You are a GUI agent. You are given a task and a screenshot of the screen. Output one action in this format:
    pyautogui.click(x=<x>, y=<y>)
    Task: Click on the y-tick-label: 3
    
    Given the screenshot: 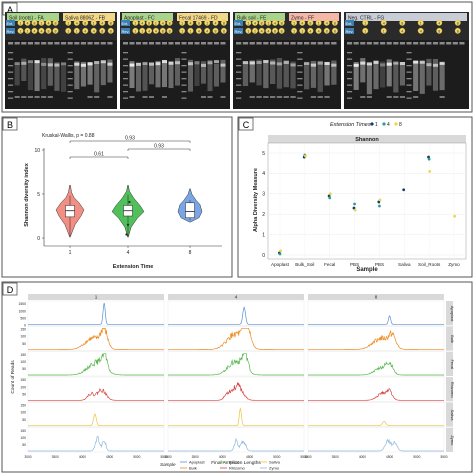 What is the action you would take?
    pyautogui.click(x=263, y=195)
    